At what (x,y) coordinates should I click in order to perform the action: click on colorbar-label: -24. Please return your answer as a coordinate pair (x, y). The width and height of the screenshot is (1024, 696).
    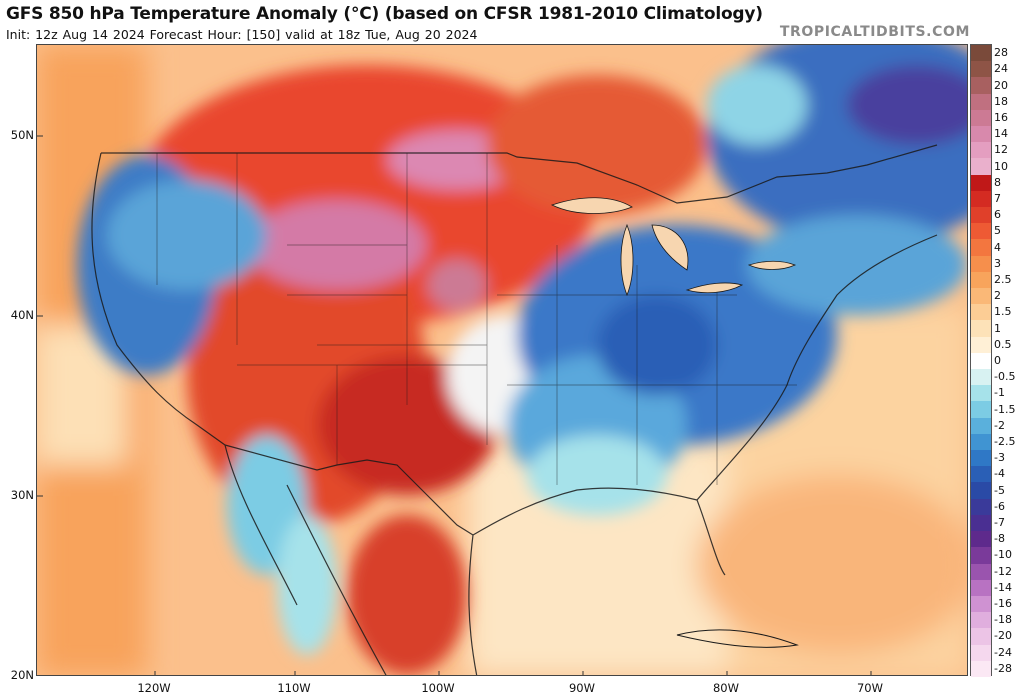
    Looking at the image, I should click on (1003, 652).